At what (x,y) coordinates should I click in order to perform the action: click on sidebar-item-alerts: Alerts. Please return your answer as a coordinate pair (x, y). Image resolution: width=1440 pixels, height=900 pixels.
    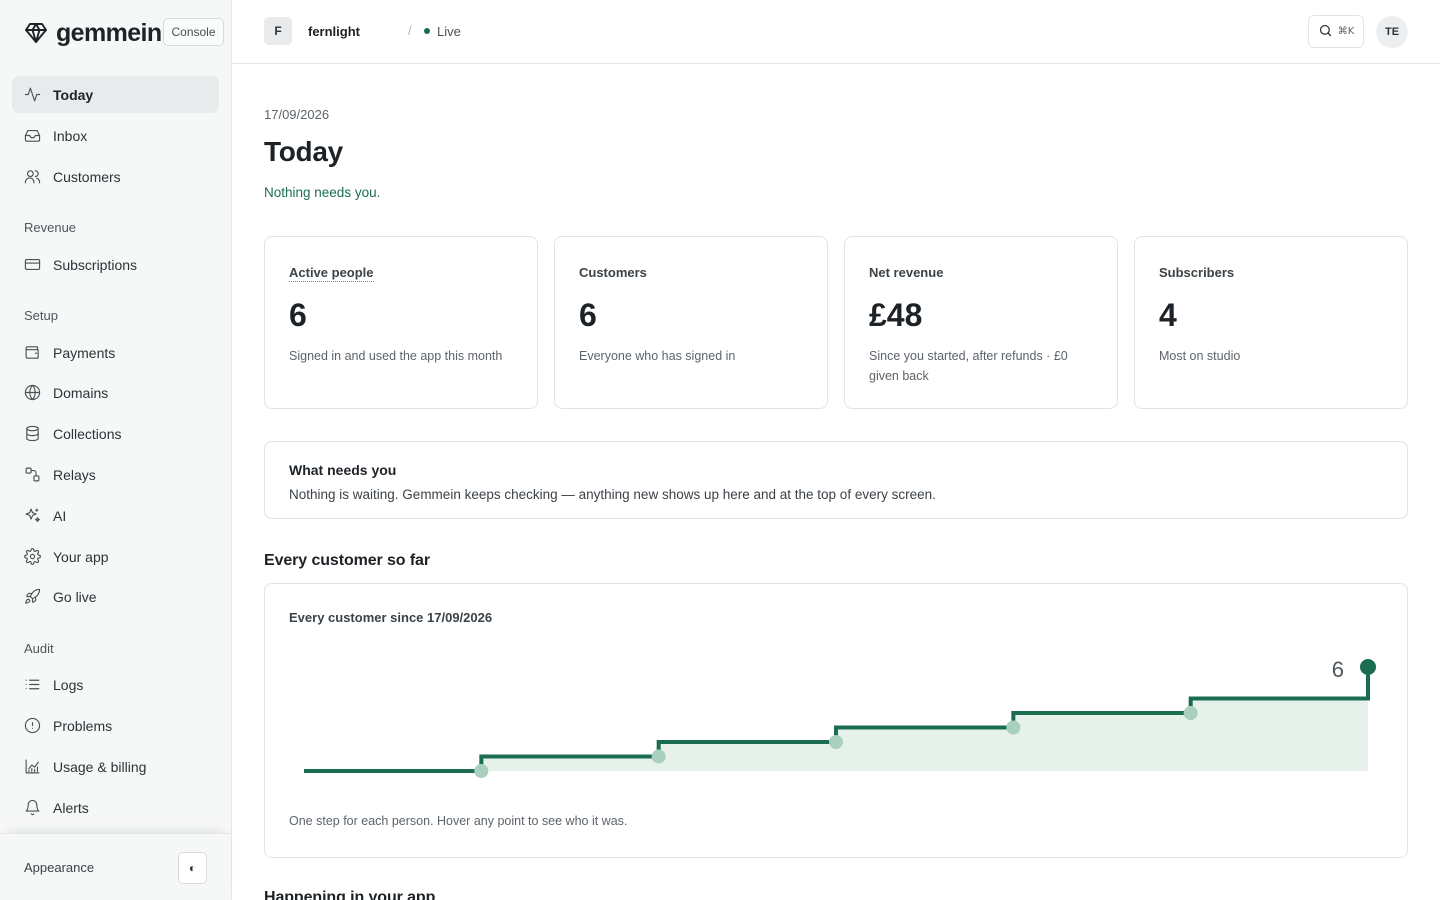
    Looking at the image, I should click on (115, 807).